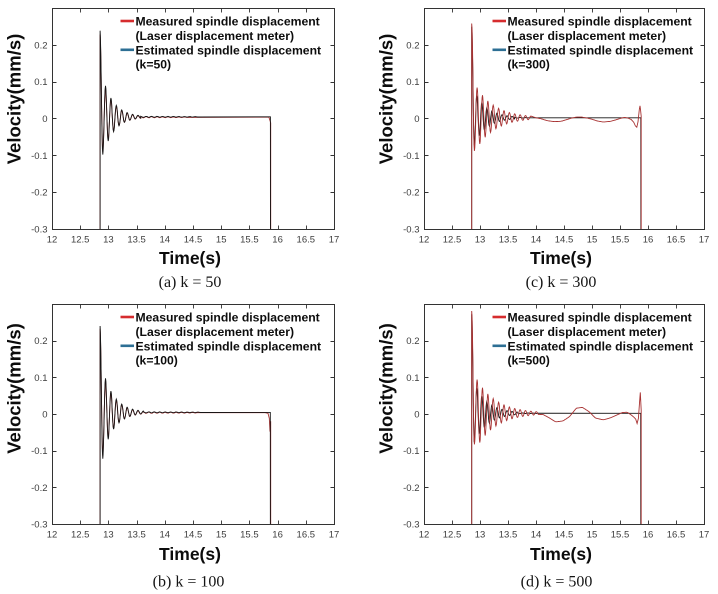  What do you see at coordinates (154, 65) in the screenshot?
I see `svg-text: (k=50)` at bounding box center [154, 65].